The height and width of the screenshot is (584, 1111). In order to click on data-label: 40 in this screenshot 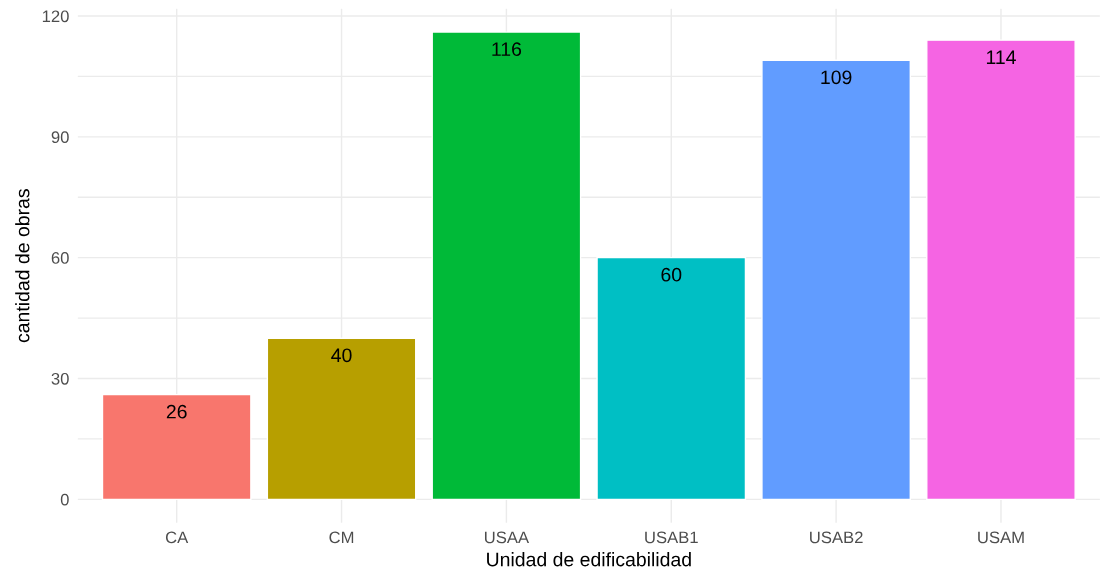, I will do `click(341, 355)`.